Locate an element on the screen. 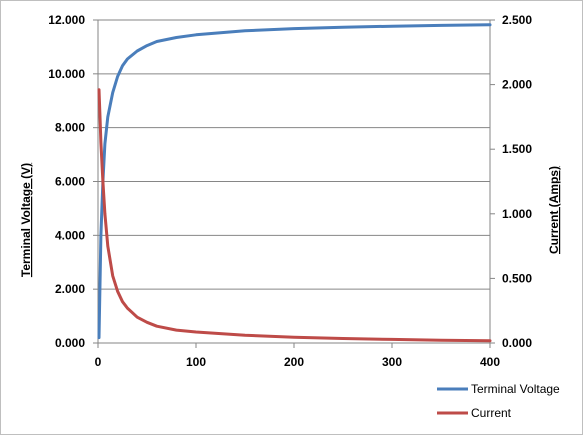 The height and width of the screenshot is (435, 583). y-left-tick-label: 10.000 is located at coordinates (66, 74).